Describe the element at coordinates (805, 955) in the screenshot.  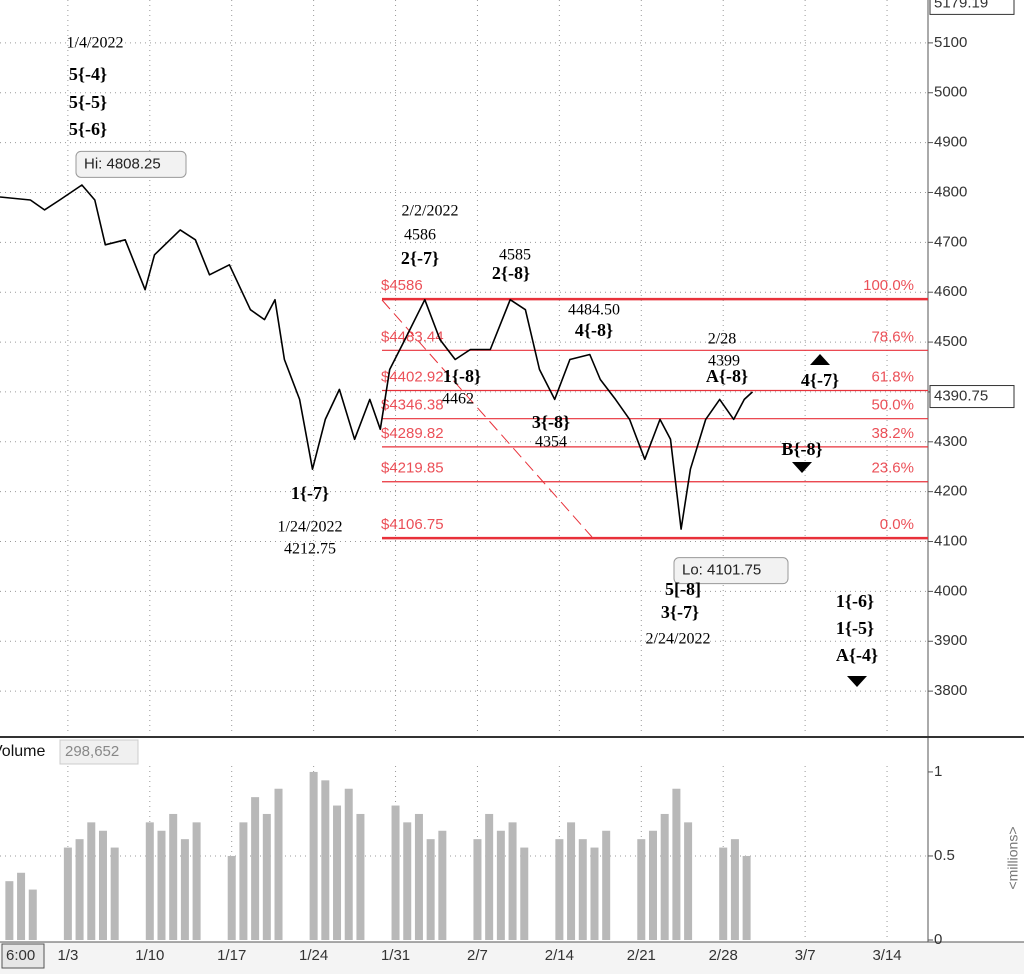
I see `x-tick-label: 3/7` at that location.